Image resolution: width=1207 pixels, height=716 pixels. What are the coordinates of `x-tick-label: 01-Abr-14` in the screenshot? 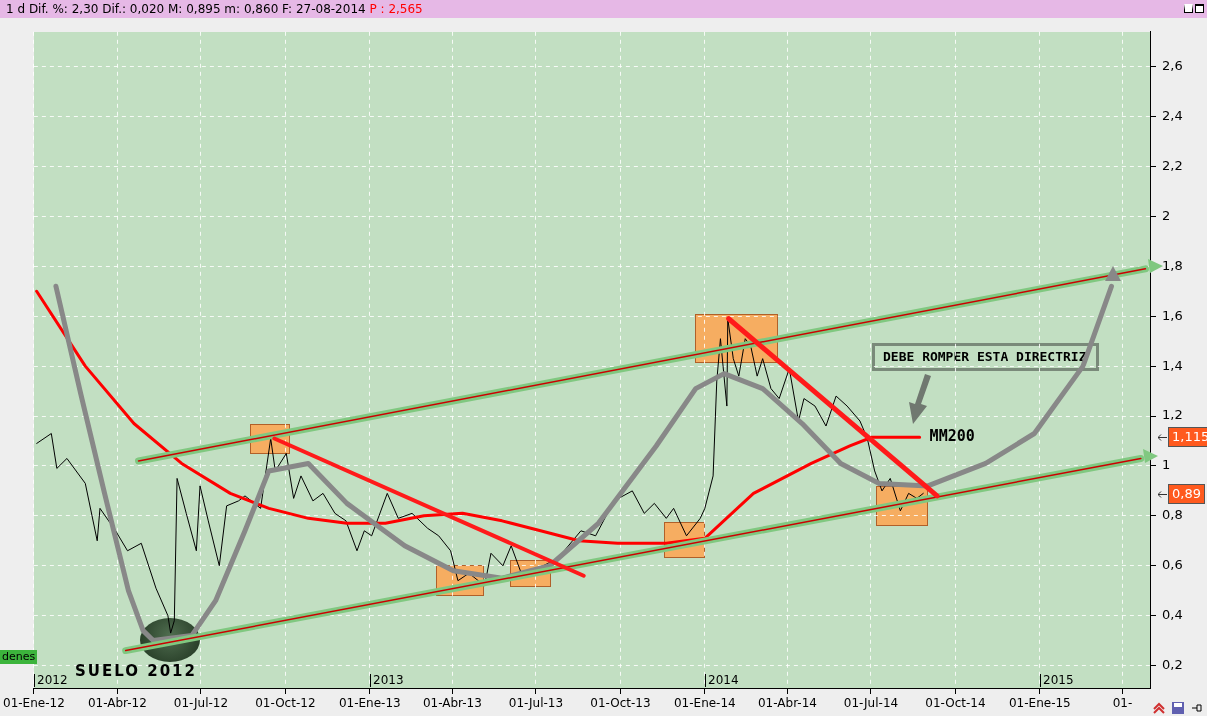 It's located at (787, 703).